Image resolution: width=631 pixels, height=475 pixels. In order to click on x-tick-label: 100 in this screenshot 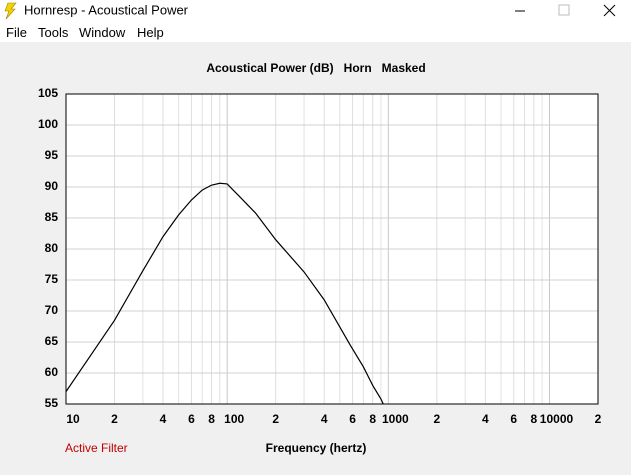, I will do `click(234, 419)`.